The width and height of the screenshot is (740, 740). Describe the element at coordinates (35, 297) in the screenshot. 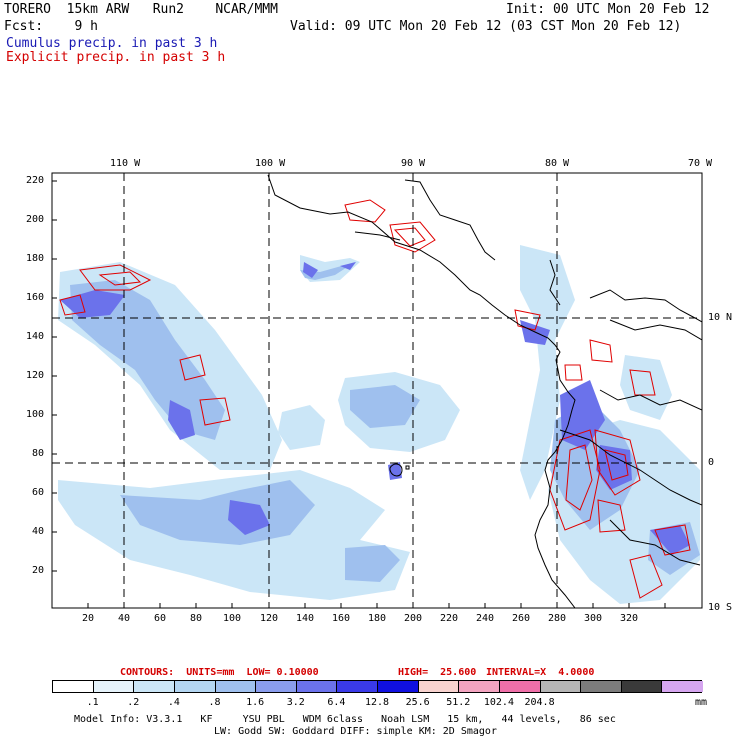

I see `y-tick-label: 160` at that location.